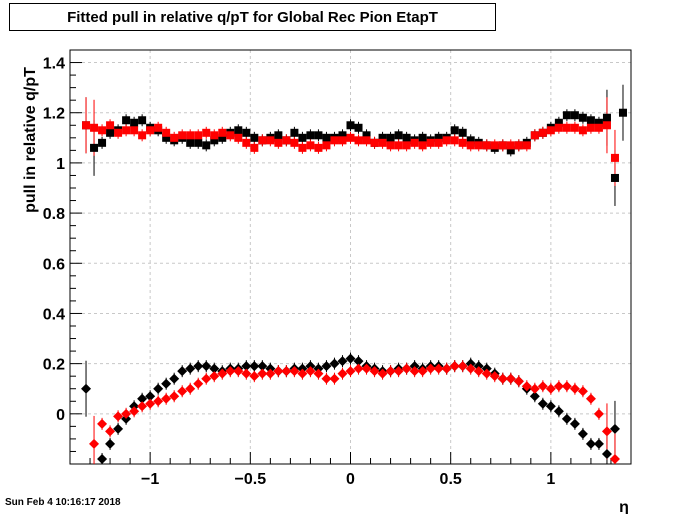  Describe the element at coordinates (251, 479) in the screenshot. I see `x-tick-label: −0.5` at that location.